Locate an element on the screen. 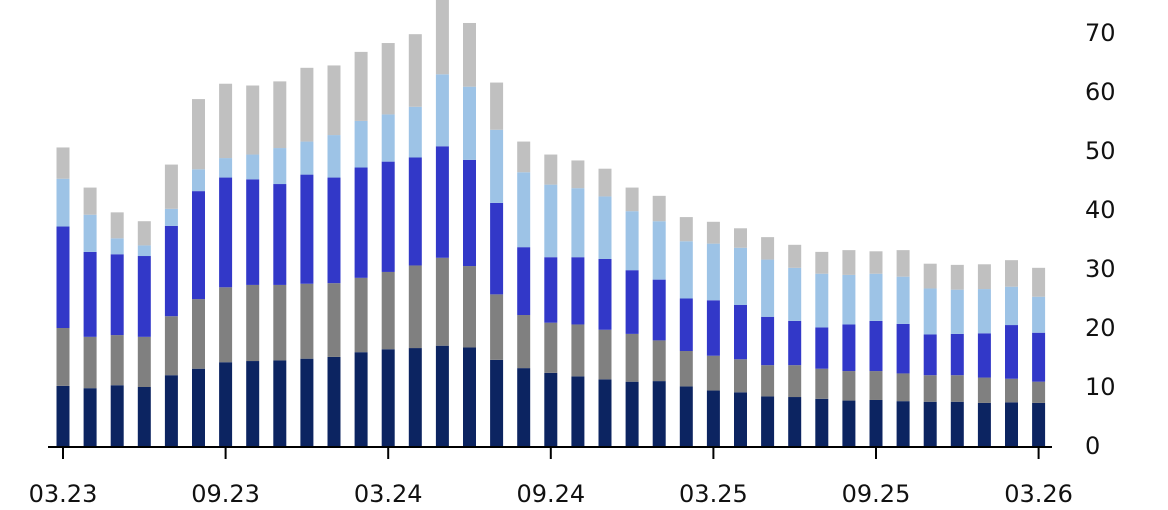  bar-segment-2025-10-s1 is located at coordinates (903, 423).